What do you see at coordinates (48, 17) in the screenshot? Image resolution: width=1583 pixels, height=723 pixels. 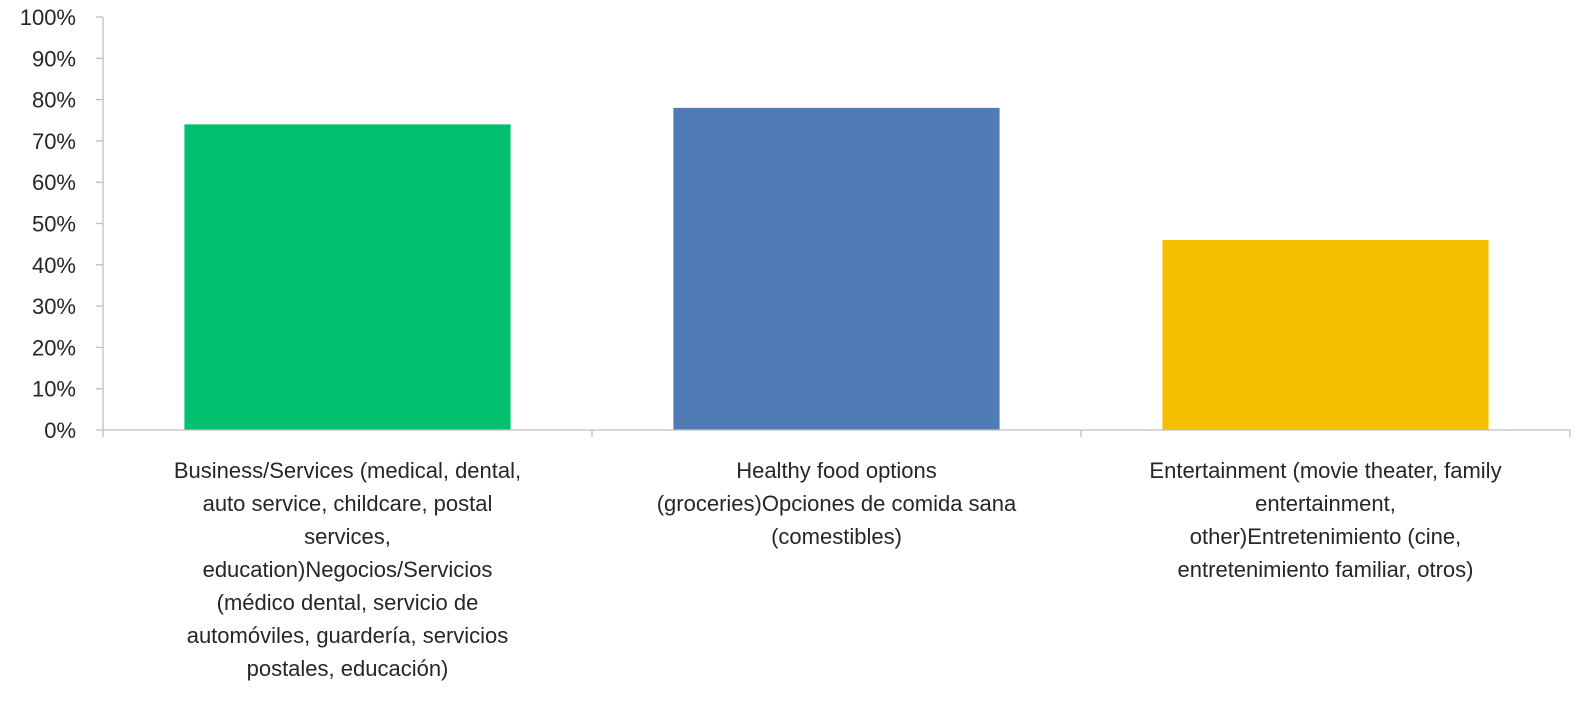 I see `y-tick-label: 100%` at bounding box center [48, 17].